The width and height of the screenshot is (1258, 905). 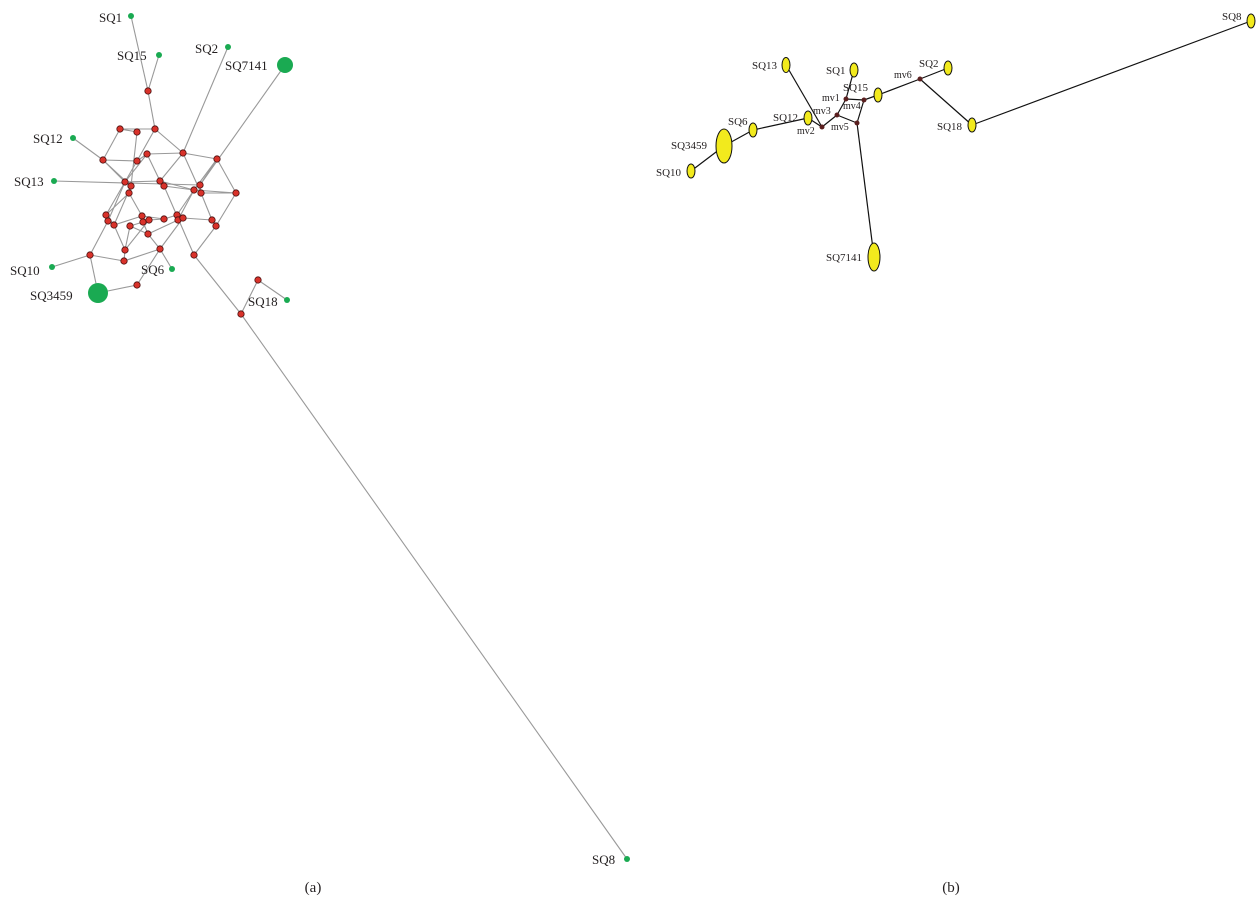 I want to click on node-label: SQ13, so click(x=29, y=181).